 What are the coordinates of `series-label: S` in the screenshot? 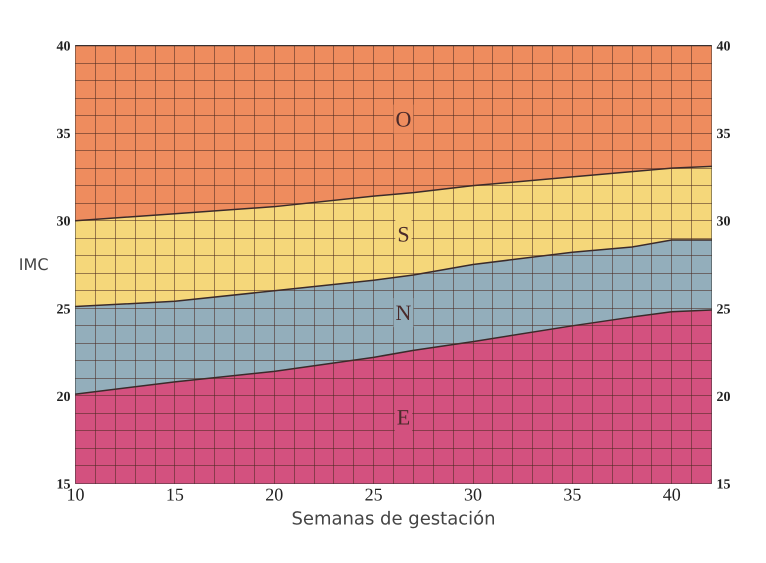 It's located at (403, 233).